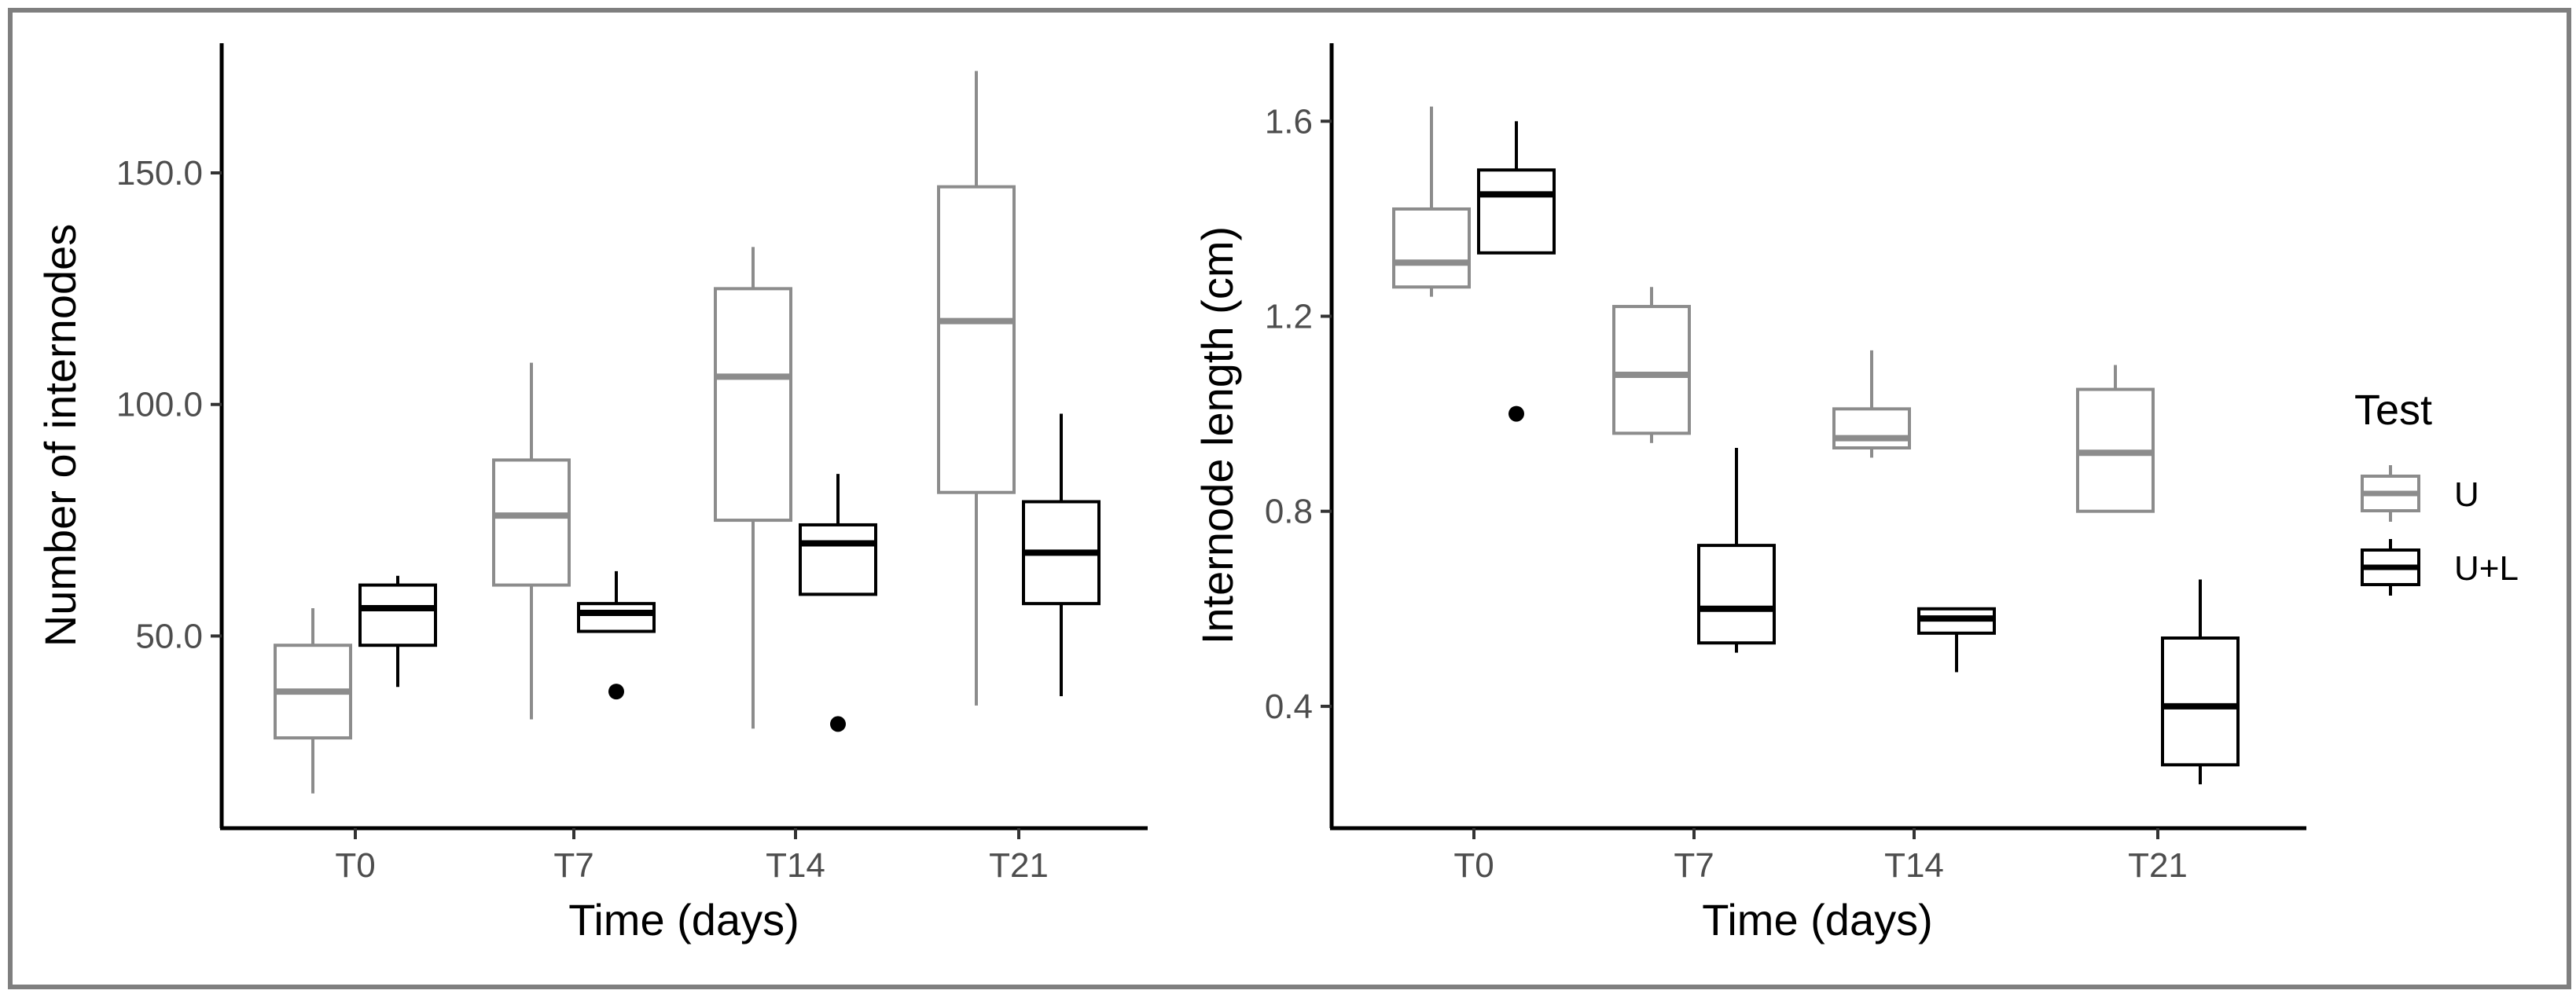 The height and width of the screenshot is (994, 2576). Describe the element at coordinates (1289, 707) in the screenshot. I see `y-tick-label: 0.4` at that location.